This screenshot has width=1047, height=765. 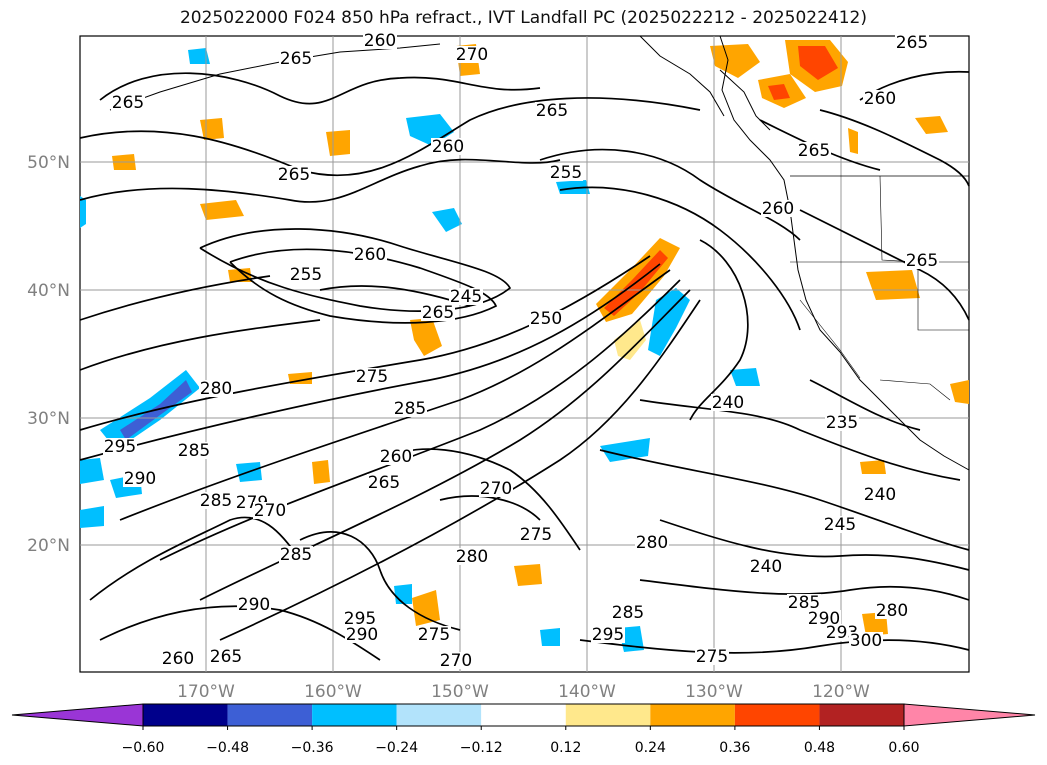 I want to click on lon-tick-label: 140°W, so click(x=587, y=692).